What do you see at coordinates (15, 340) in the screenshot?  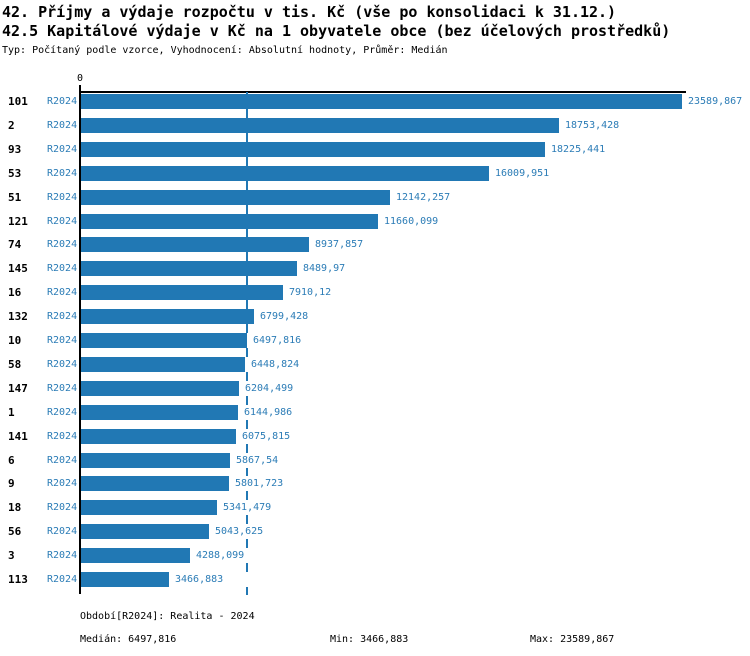 I see `row-rank-label: 10` at bounding box center [15, 340].